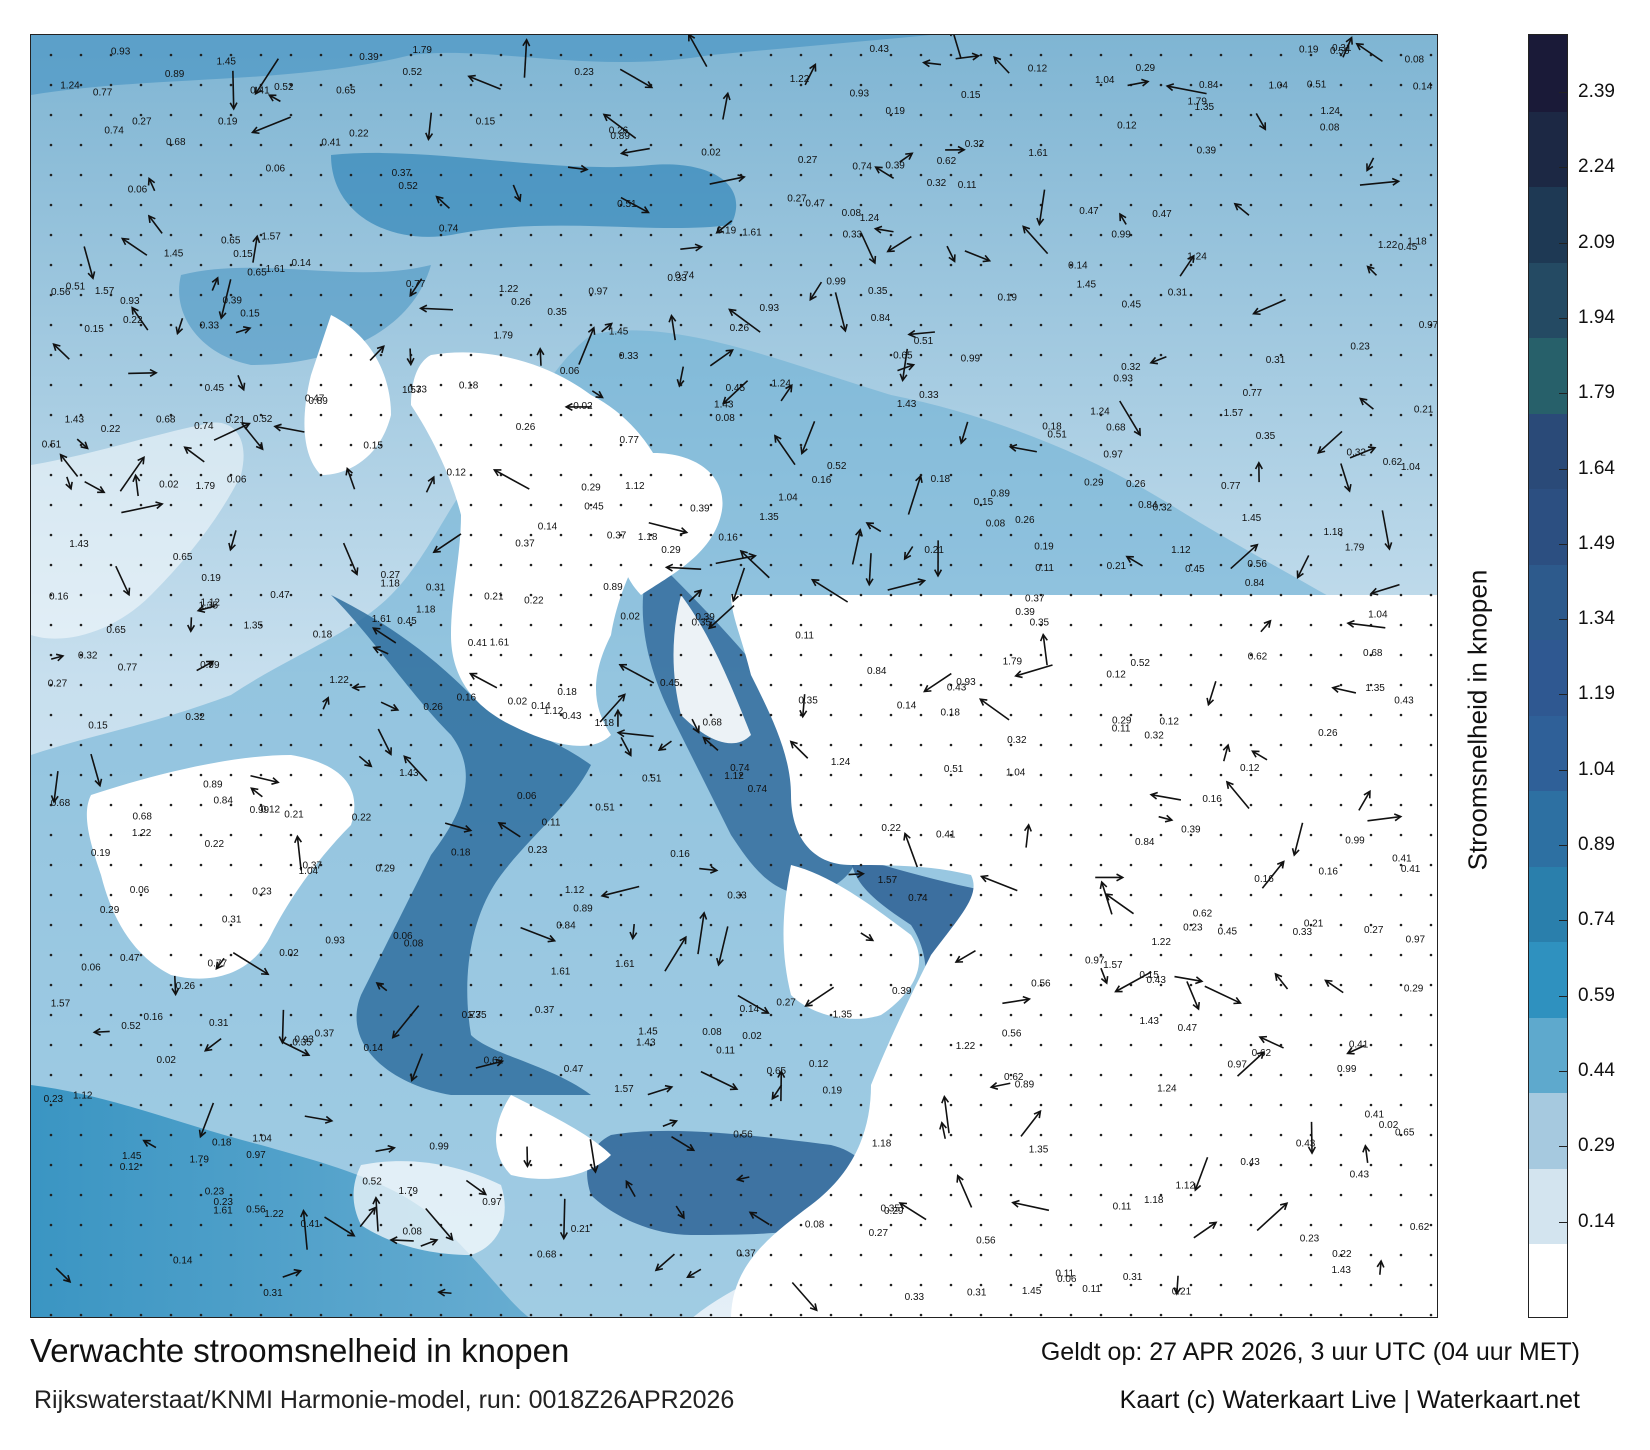 The image size is (1650, 1450). What do you see at coordinates (1100, 412) in the screenshot?
I see `speed-label: 1.24` at bounding box center [1100, 412].